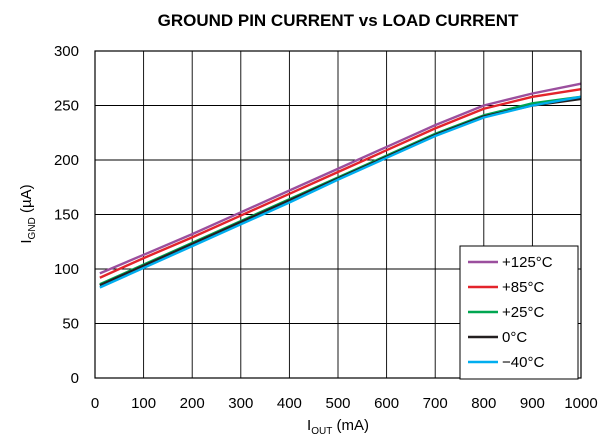 The image size is (612, 441). I want to click on x-axis-label-main: I, so click(309, 425).